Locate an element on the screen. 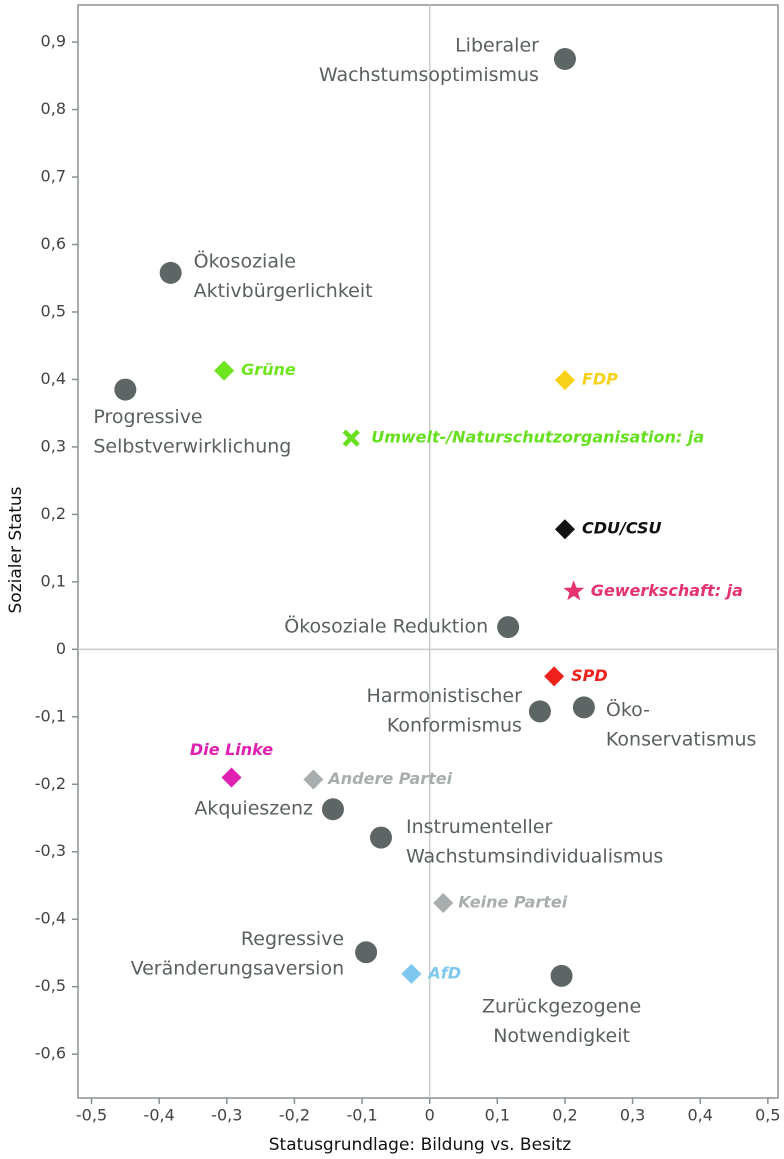  party-label: SPD is located at coordinates (589, 675).